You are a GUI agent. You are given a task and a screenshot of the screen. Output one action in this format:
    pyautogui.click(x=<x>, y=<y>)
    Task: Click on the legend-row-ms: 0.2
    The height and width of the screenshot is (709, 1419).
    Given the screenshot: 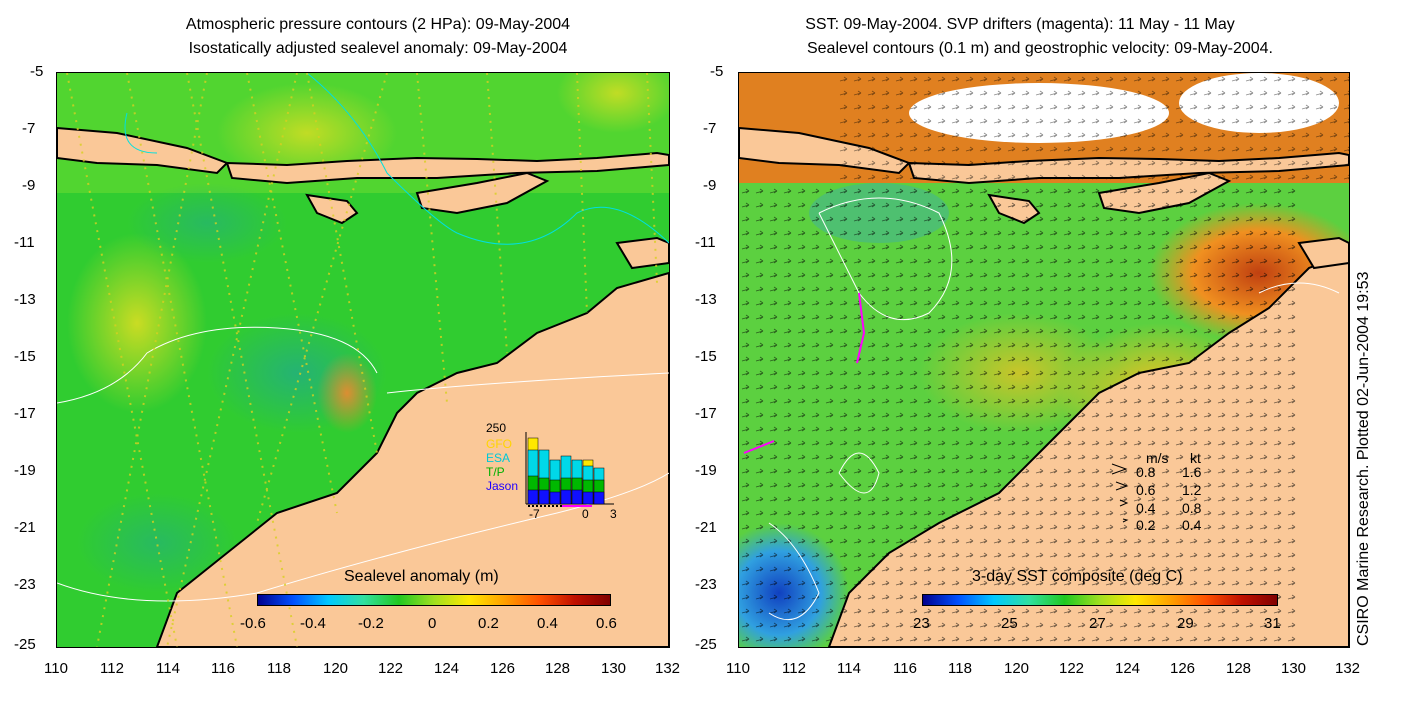 What is the action you would take?
    pyautogui.click(x=1146, y=525)
    